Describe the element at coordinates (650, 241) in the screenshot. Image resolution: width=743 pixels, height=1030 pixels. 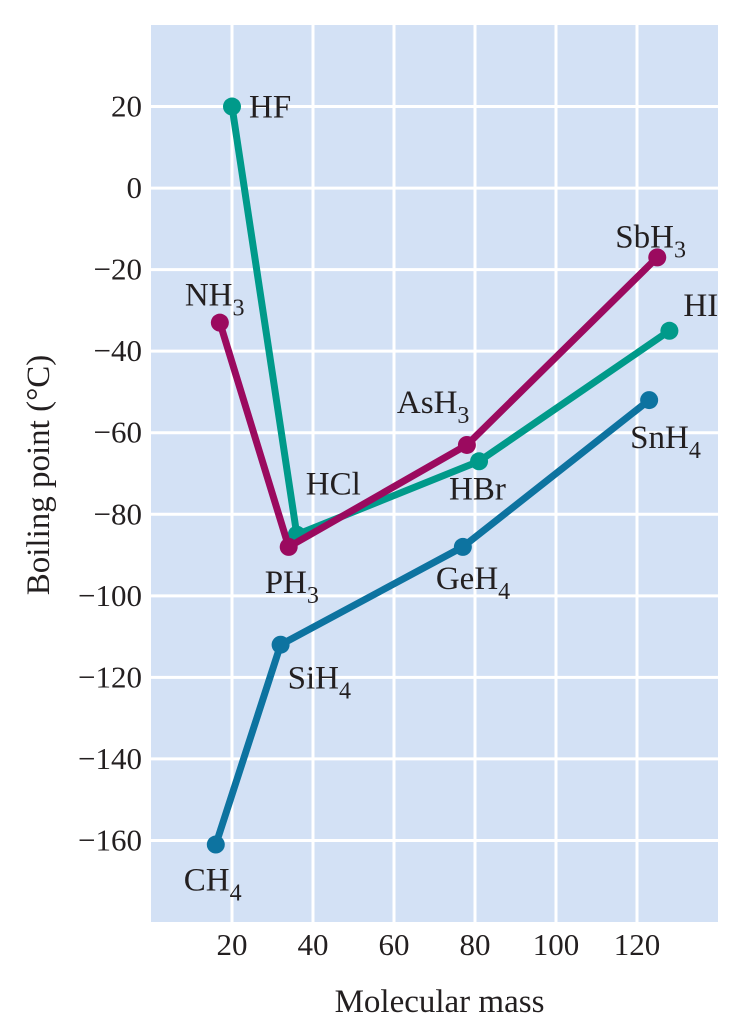
I see `point-label: SbH3` at that location.